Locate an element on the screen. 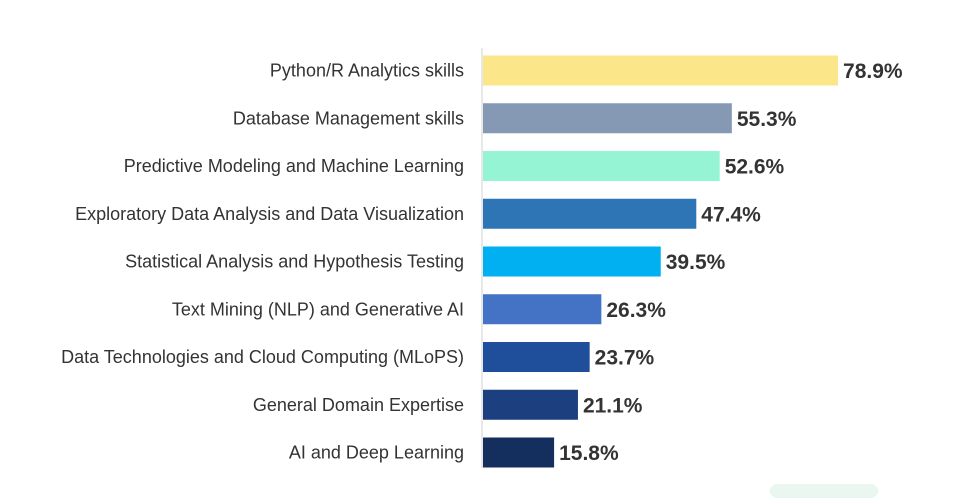 This screenshot has width=972, height=498. category-label: AI and Deep Learning is located at coordinates (376, 453).